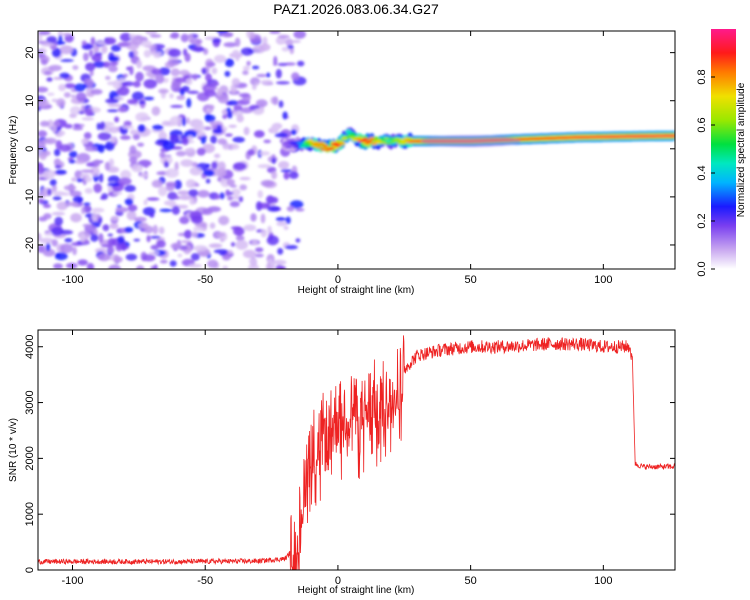  What do you see at coordinates (470, 141) in the screenshot?
I see `ridge-halo` at bounding box center [470, 141].